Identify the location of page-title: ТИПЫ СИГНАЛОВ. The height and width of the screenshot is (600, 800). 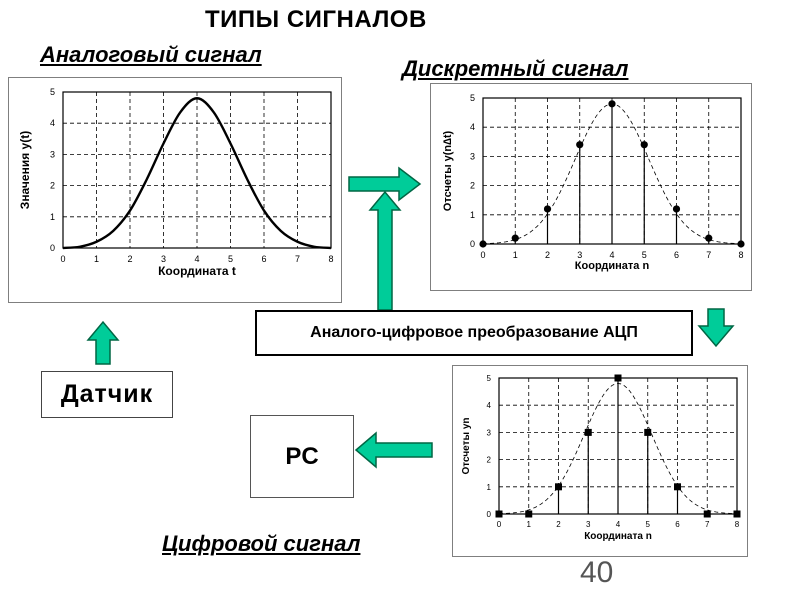
(316, 19).